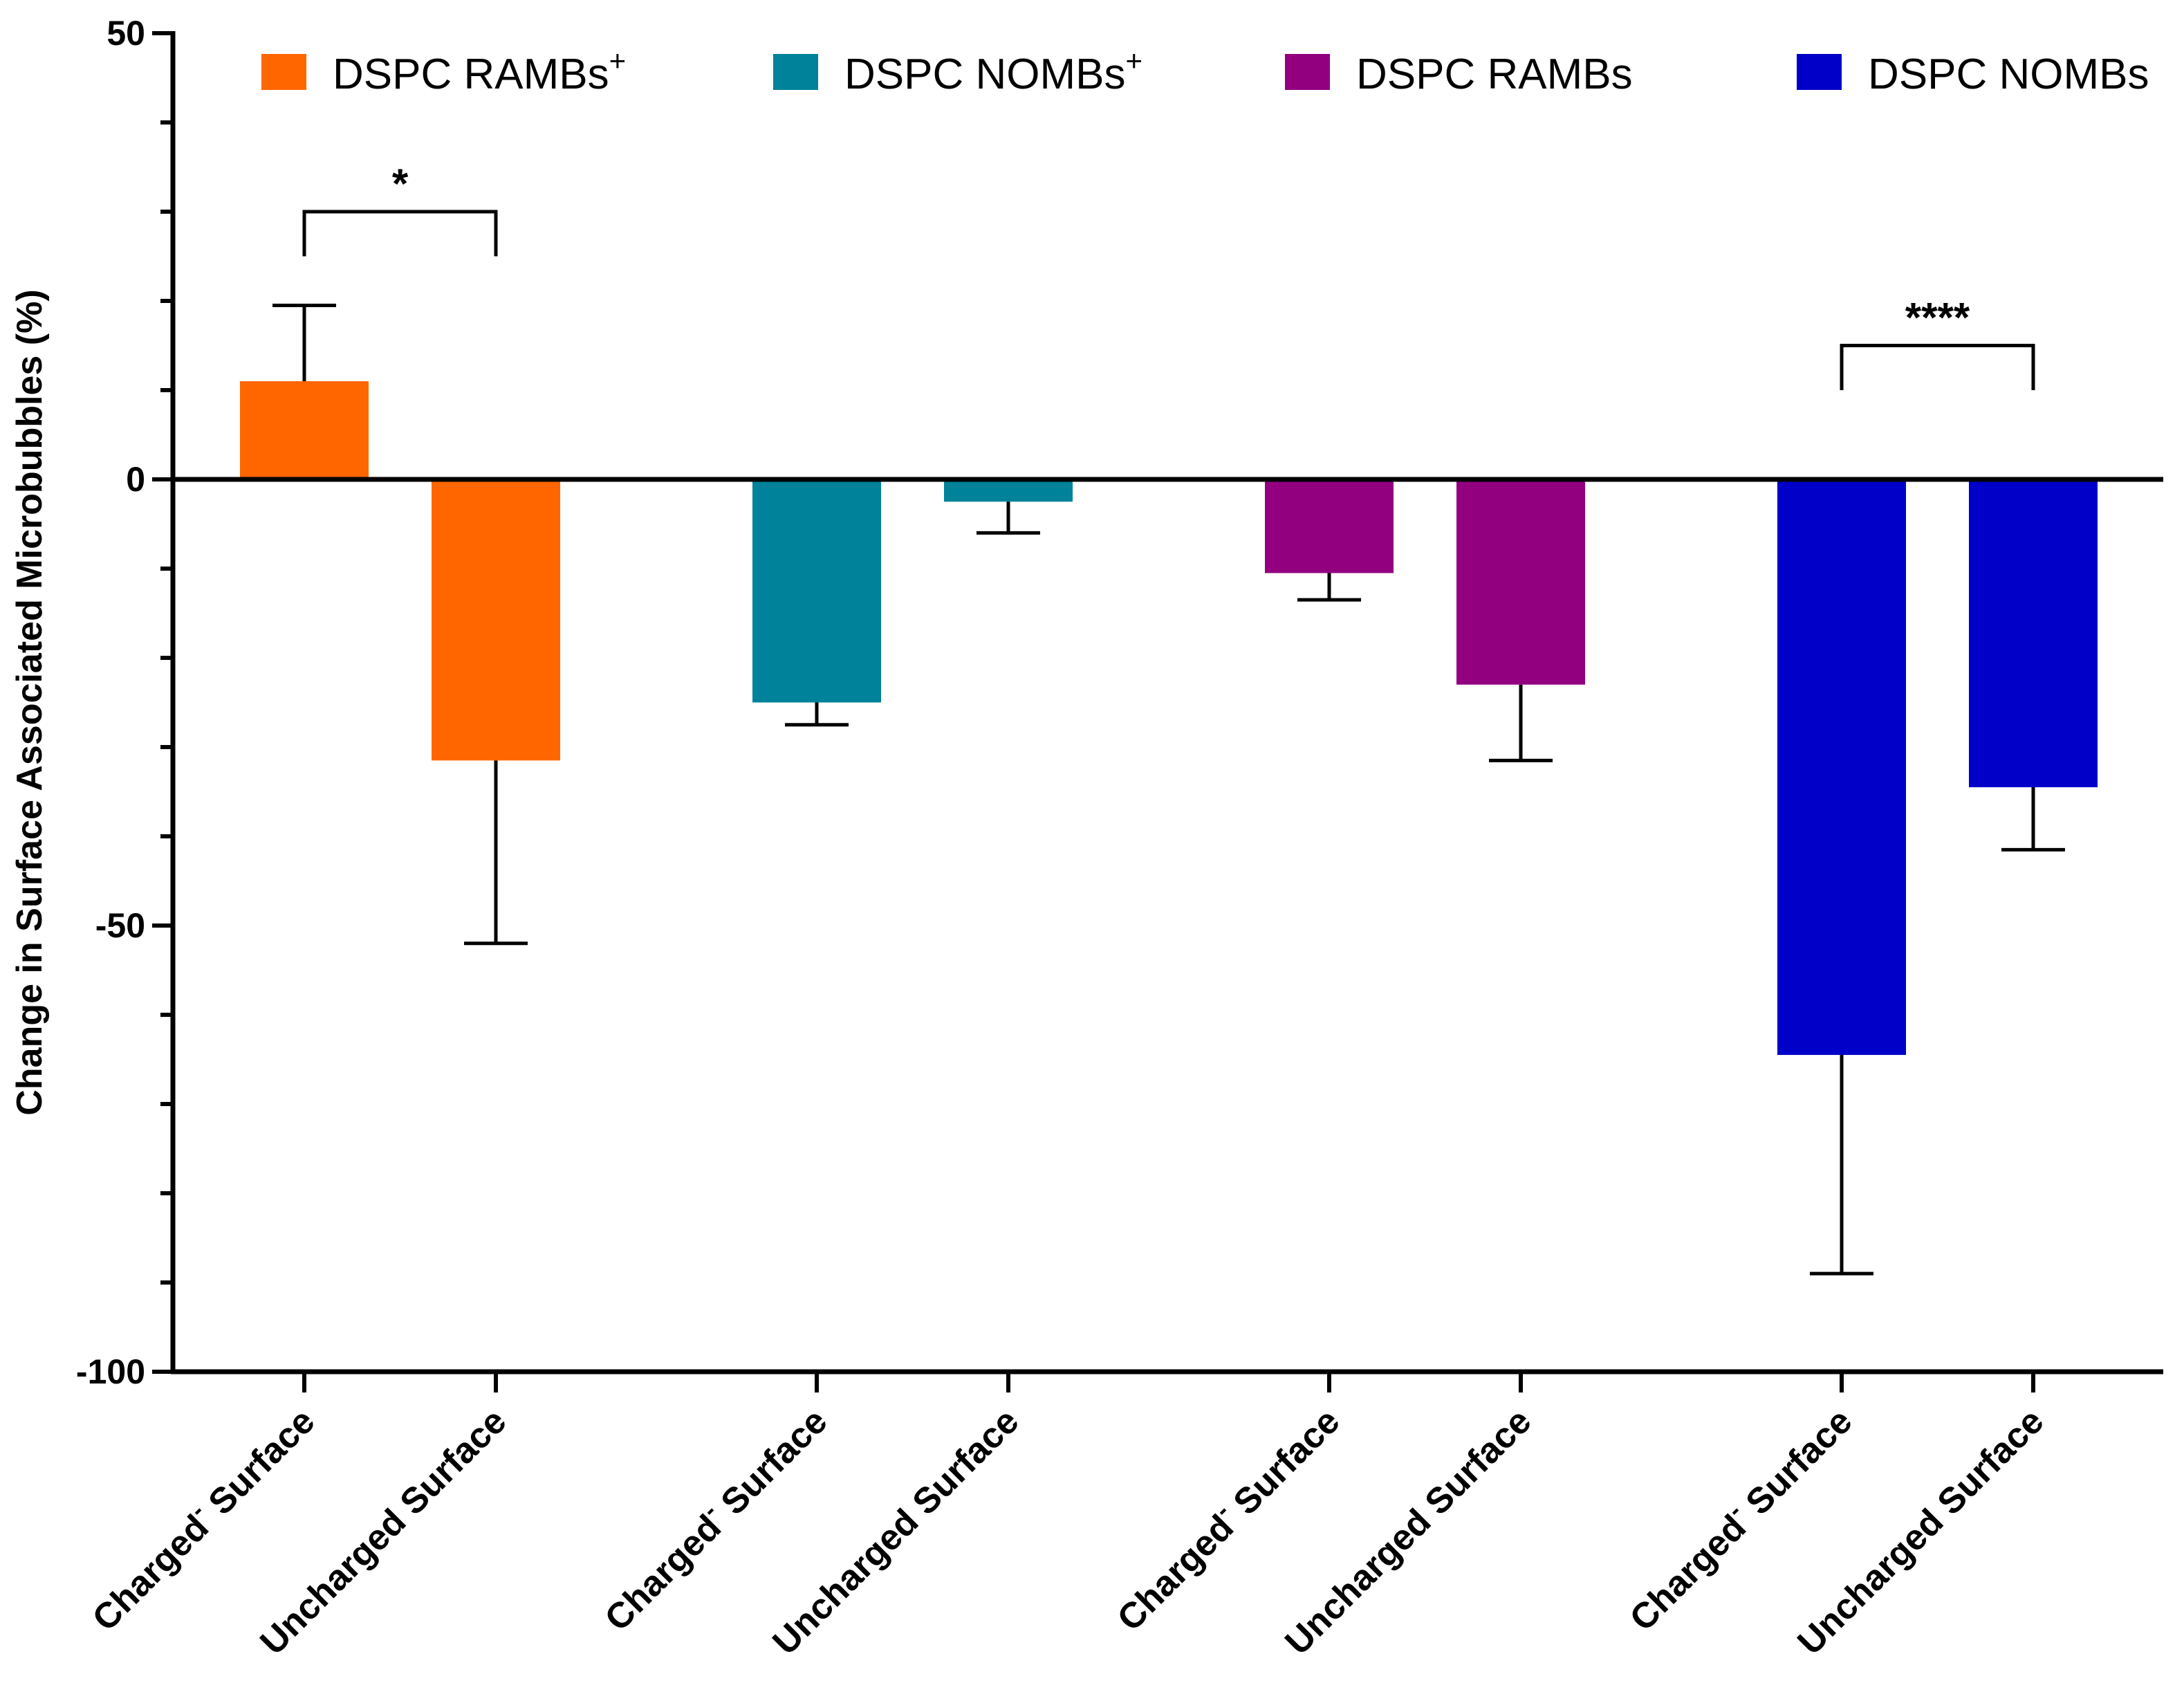  What do you see at coordinates (993, 71) in the screenshot?
I see `legend-label: DSPC NOMBs+` at bounding box center [993, 71].